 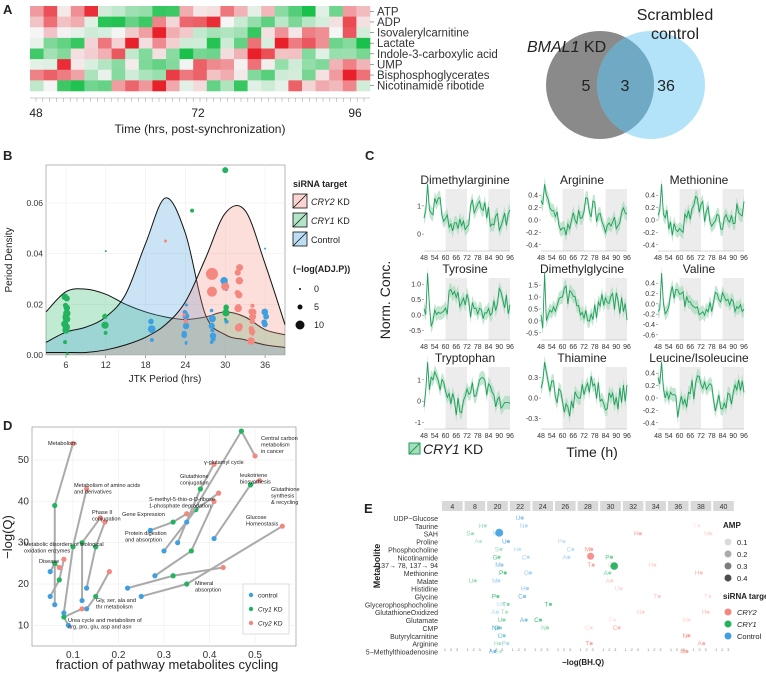 What do you see at coordinates (300, 239) in the screenshot?
I see `panel-b-legend-key-line` at bounding box center [300, 239].